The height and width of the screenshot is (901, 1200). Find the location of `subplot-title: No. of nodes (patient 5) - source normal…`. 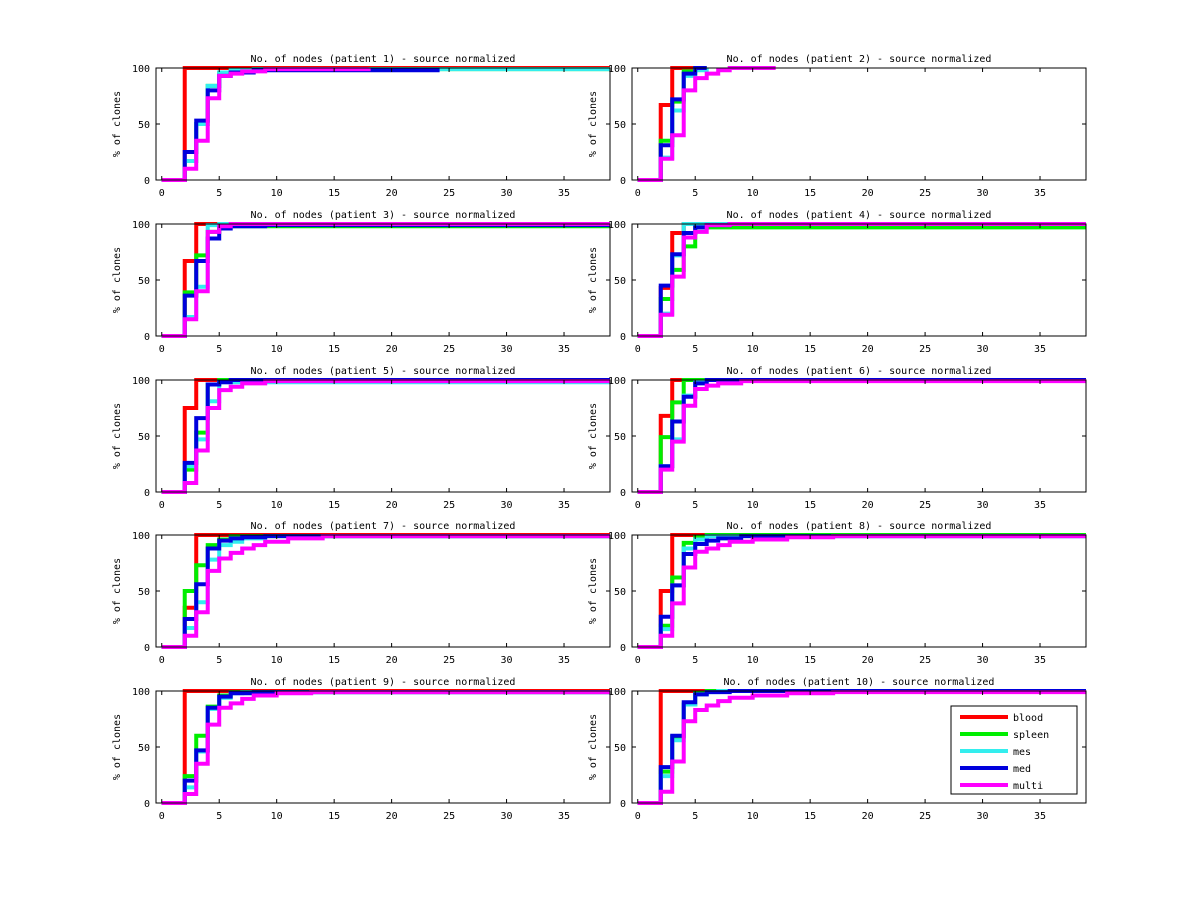

subplot-title: No. of nodes (patient 5) - source normal… is located at coordinates (383, 371).